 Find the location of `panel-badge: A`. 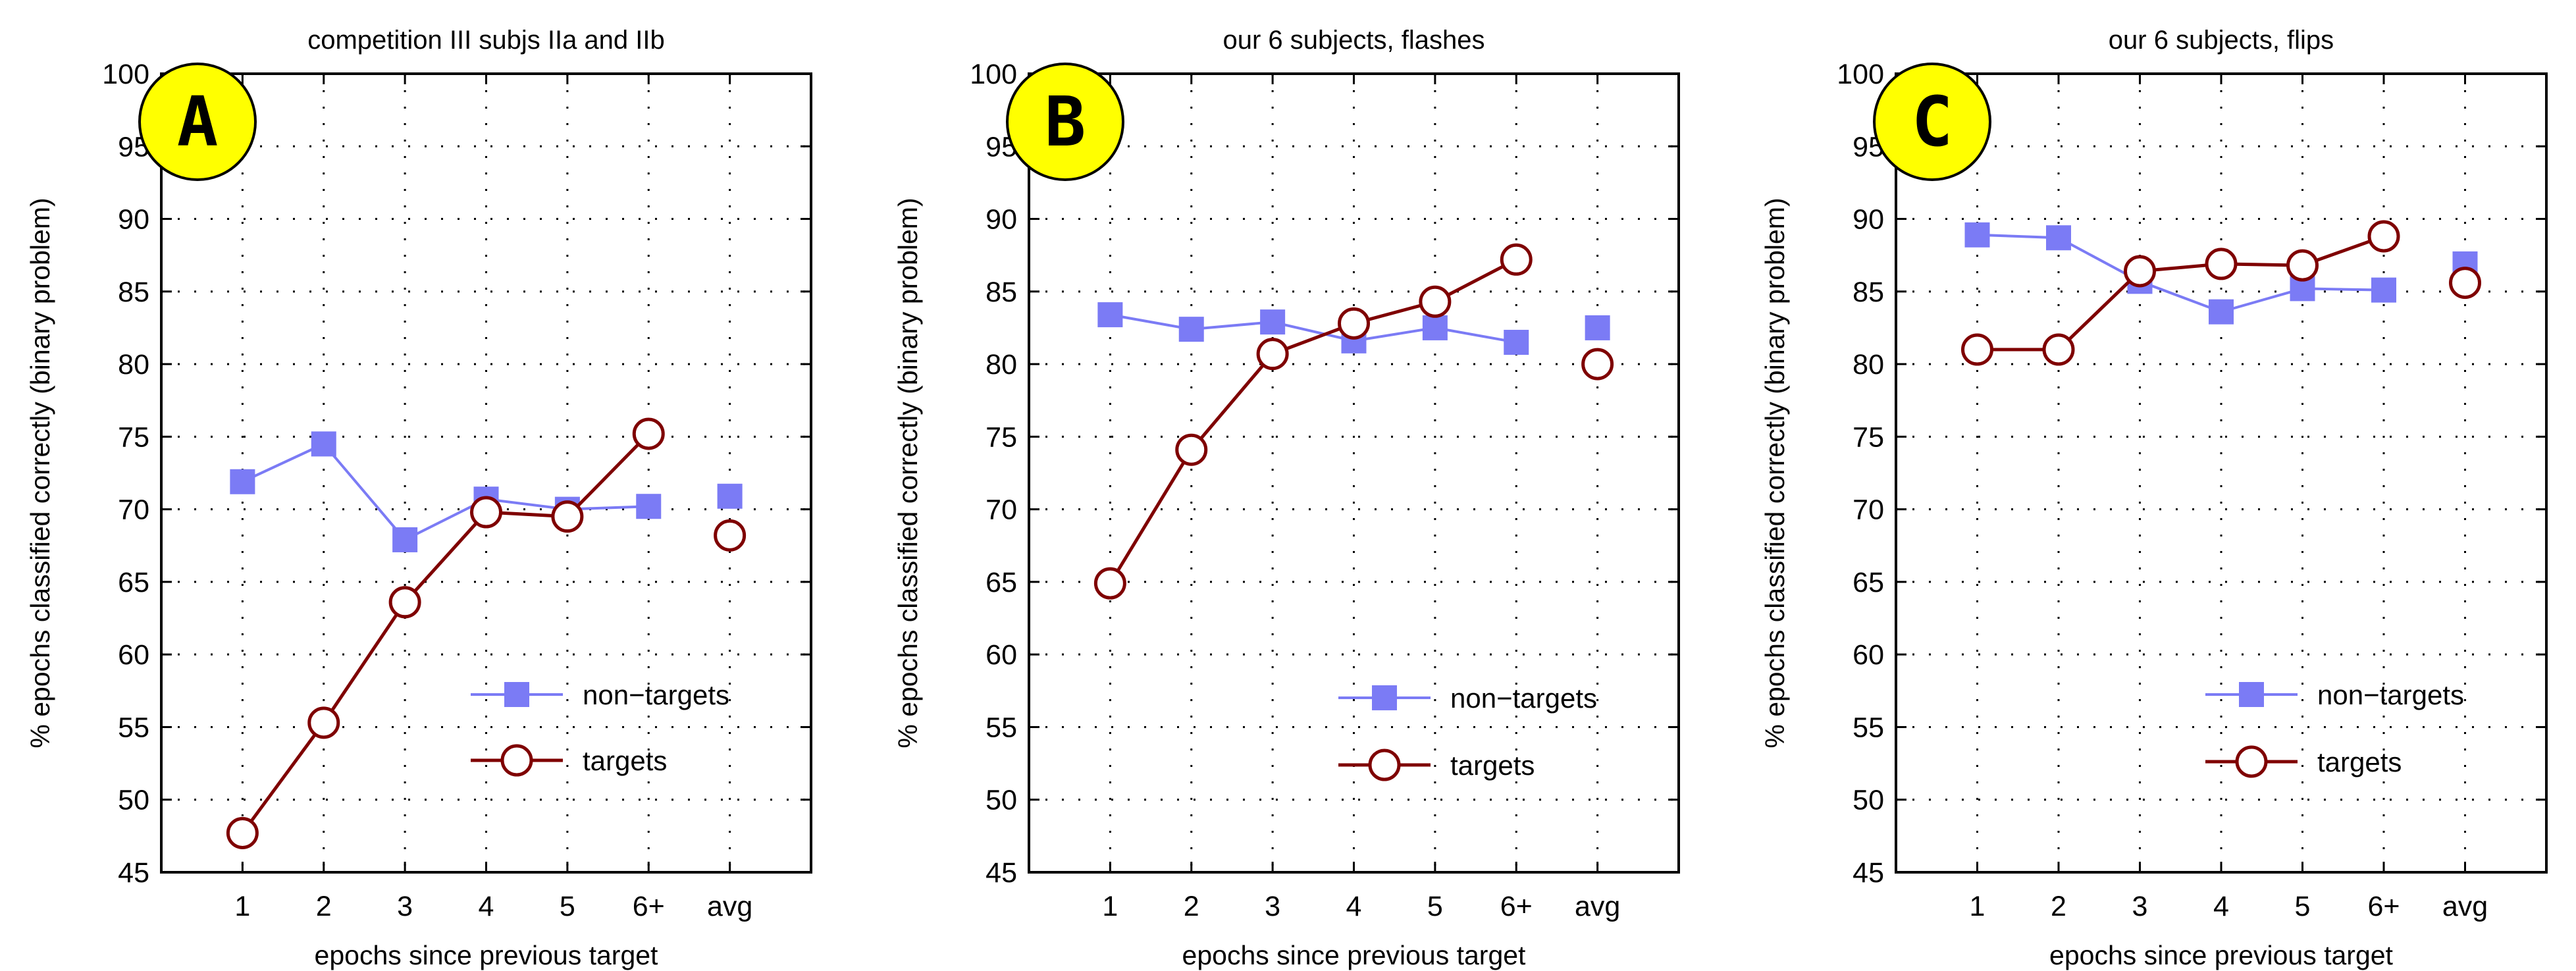

panel-badge: A is located at coordinates (197, 122).